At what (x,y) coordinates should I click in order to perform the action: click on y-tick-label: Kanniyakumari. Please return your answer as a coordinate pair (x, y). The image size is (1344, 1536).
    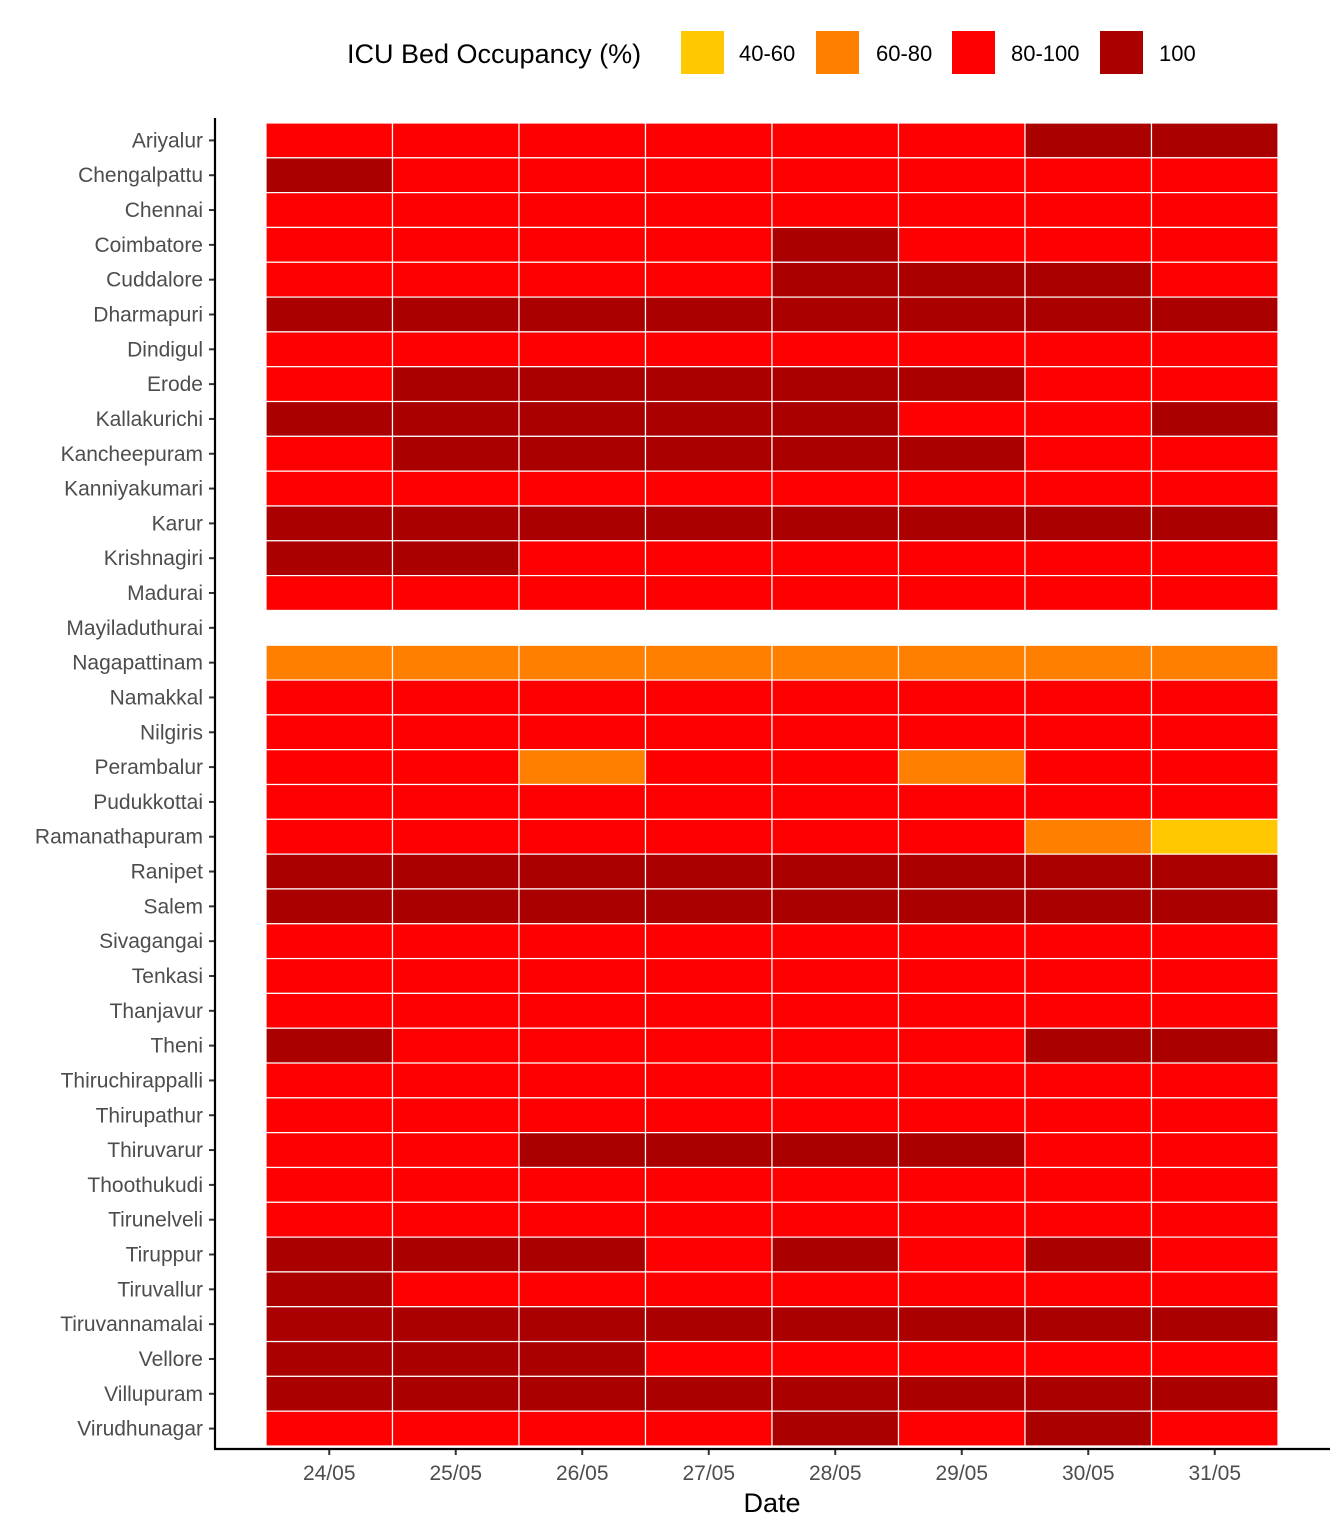
    Looking at the image, I should click on (133, 489).